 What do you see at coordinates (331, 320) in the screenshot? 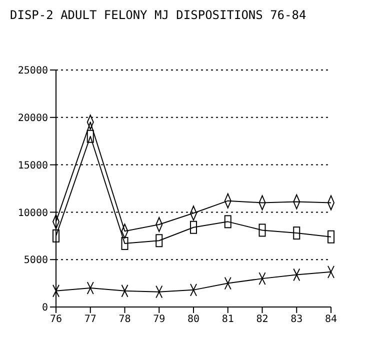
I see `x-tick-label: 84` at bounding box center [331, 320].